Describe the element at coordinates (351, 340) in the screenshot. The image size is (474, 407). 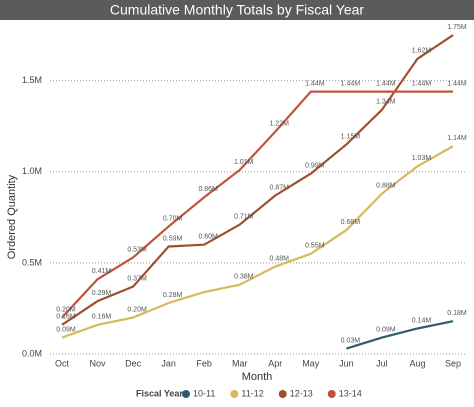
I see `data-label: 0.03M` at that location.